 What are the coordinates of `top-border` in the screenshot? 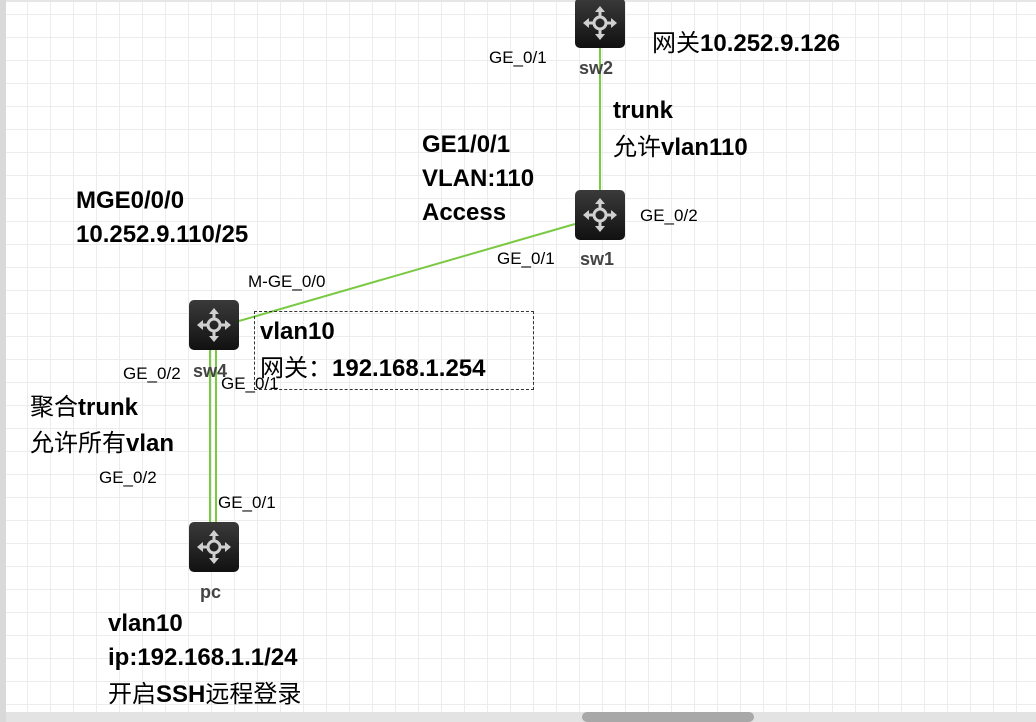 It's located at (521, 1).